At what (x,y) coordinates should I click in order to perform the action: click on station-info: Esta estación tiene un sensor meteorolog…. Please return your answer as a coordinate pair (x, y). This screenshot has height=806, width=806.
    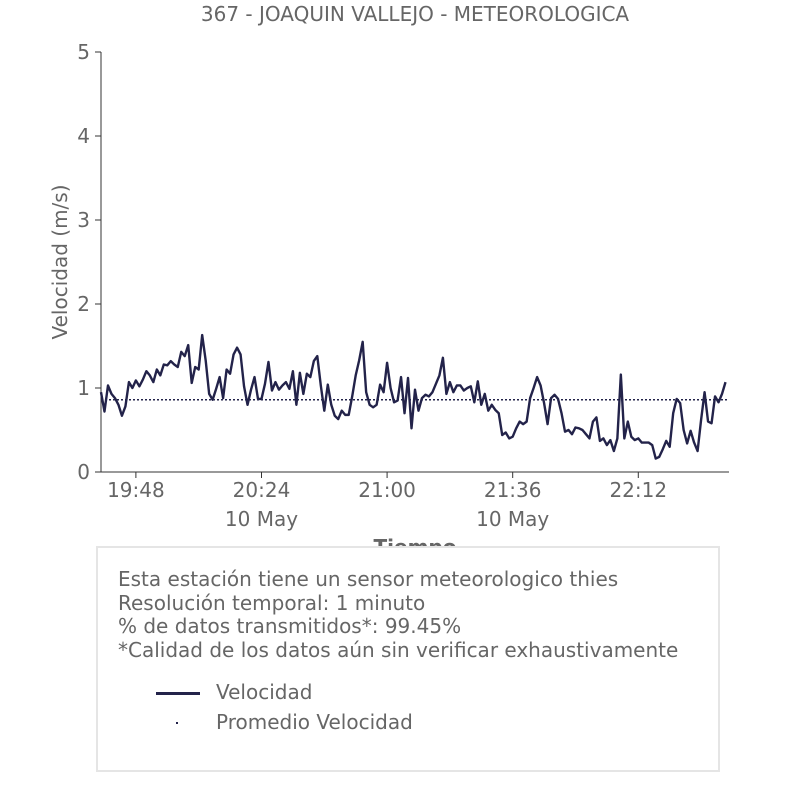
    Looking at the image, I should click on (398, 614).